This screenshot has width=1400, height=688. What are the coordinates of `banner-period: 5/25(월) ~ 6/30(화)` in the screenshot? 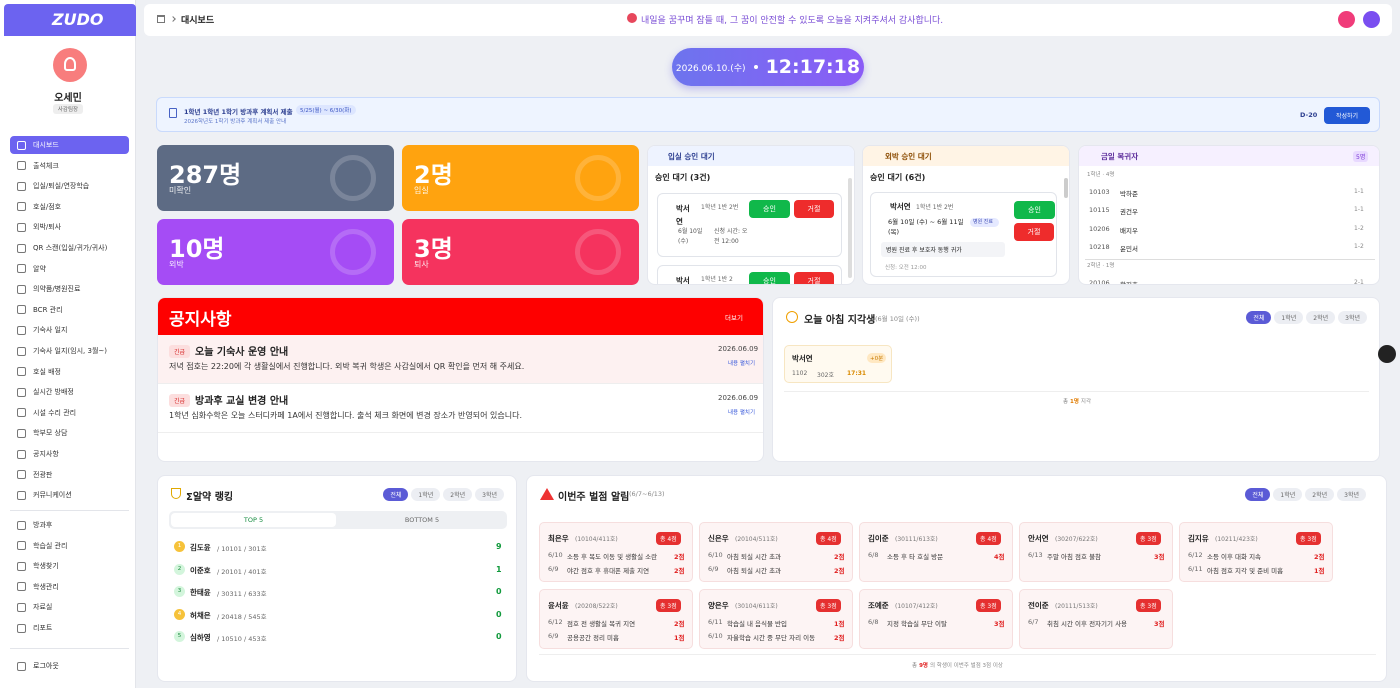 It's located at (326, 110).